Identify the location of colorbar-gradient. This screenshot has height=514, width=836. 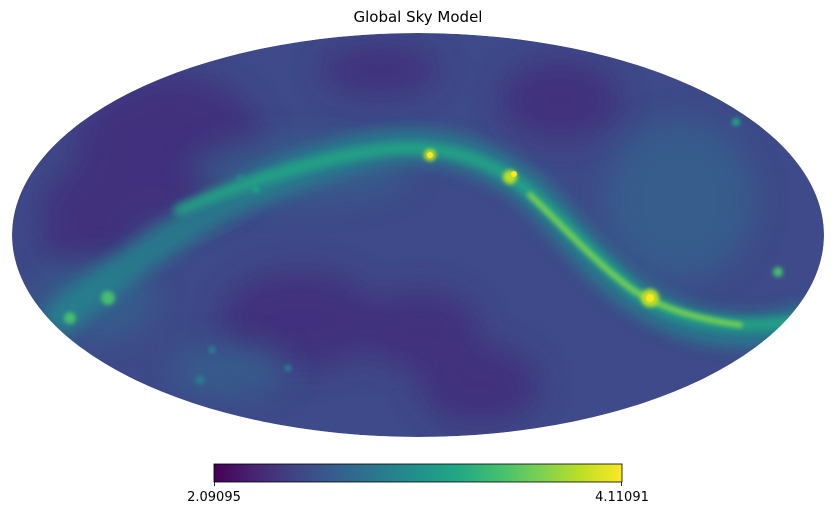
(418, 473).